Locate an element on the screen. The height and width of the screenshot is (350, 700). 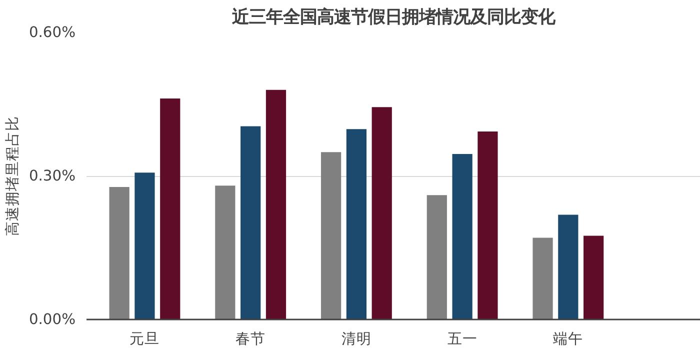
x-tick-label: 端午 is located at coordinates (568, 339).